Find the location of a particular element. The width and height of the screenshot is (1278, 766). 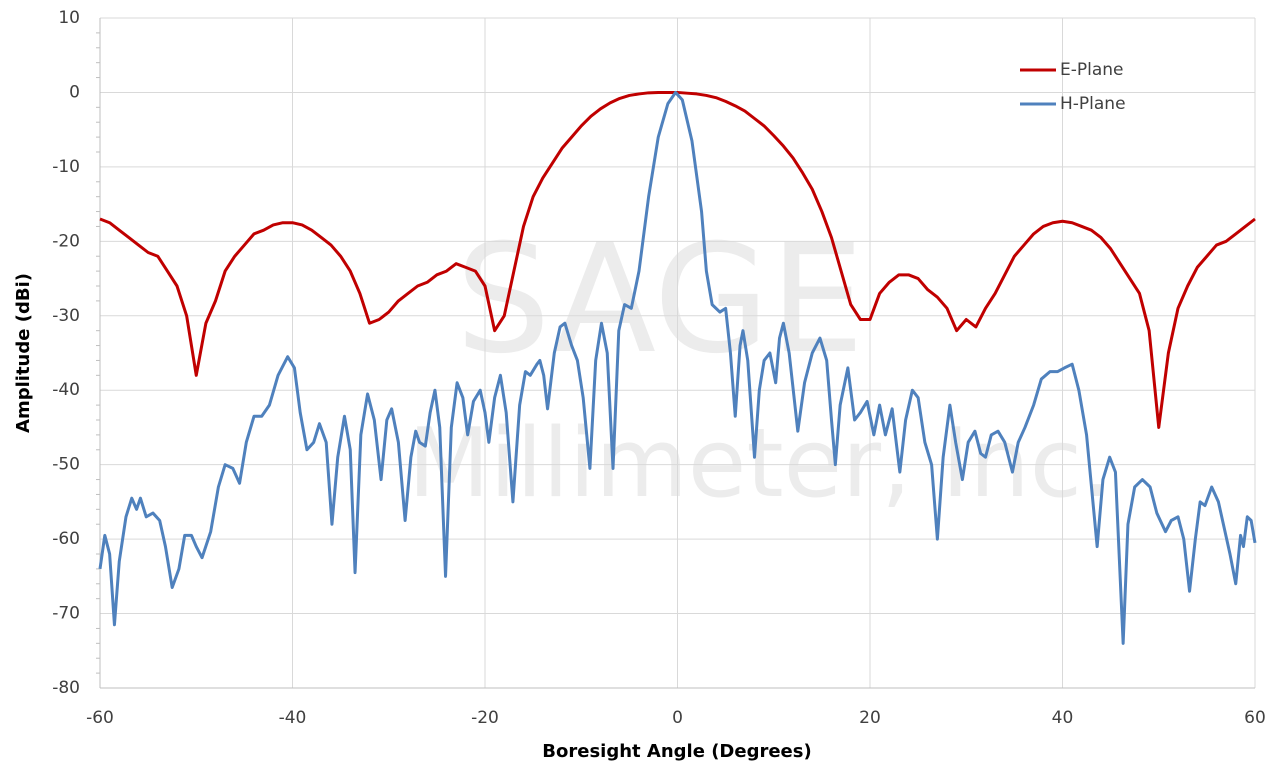

y-tick-label: -80 is located at coordinates (66, 688).